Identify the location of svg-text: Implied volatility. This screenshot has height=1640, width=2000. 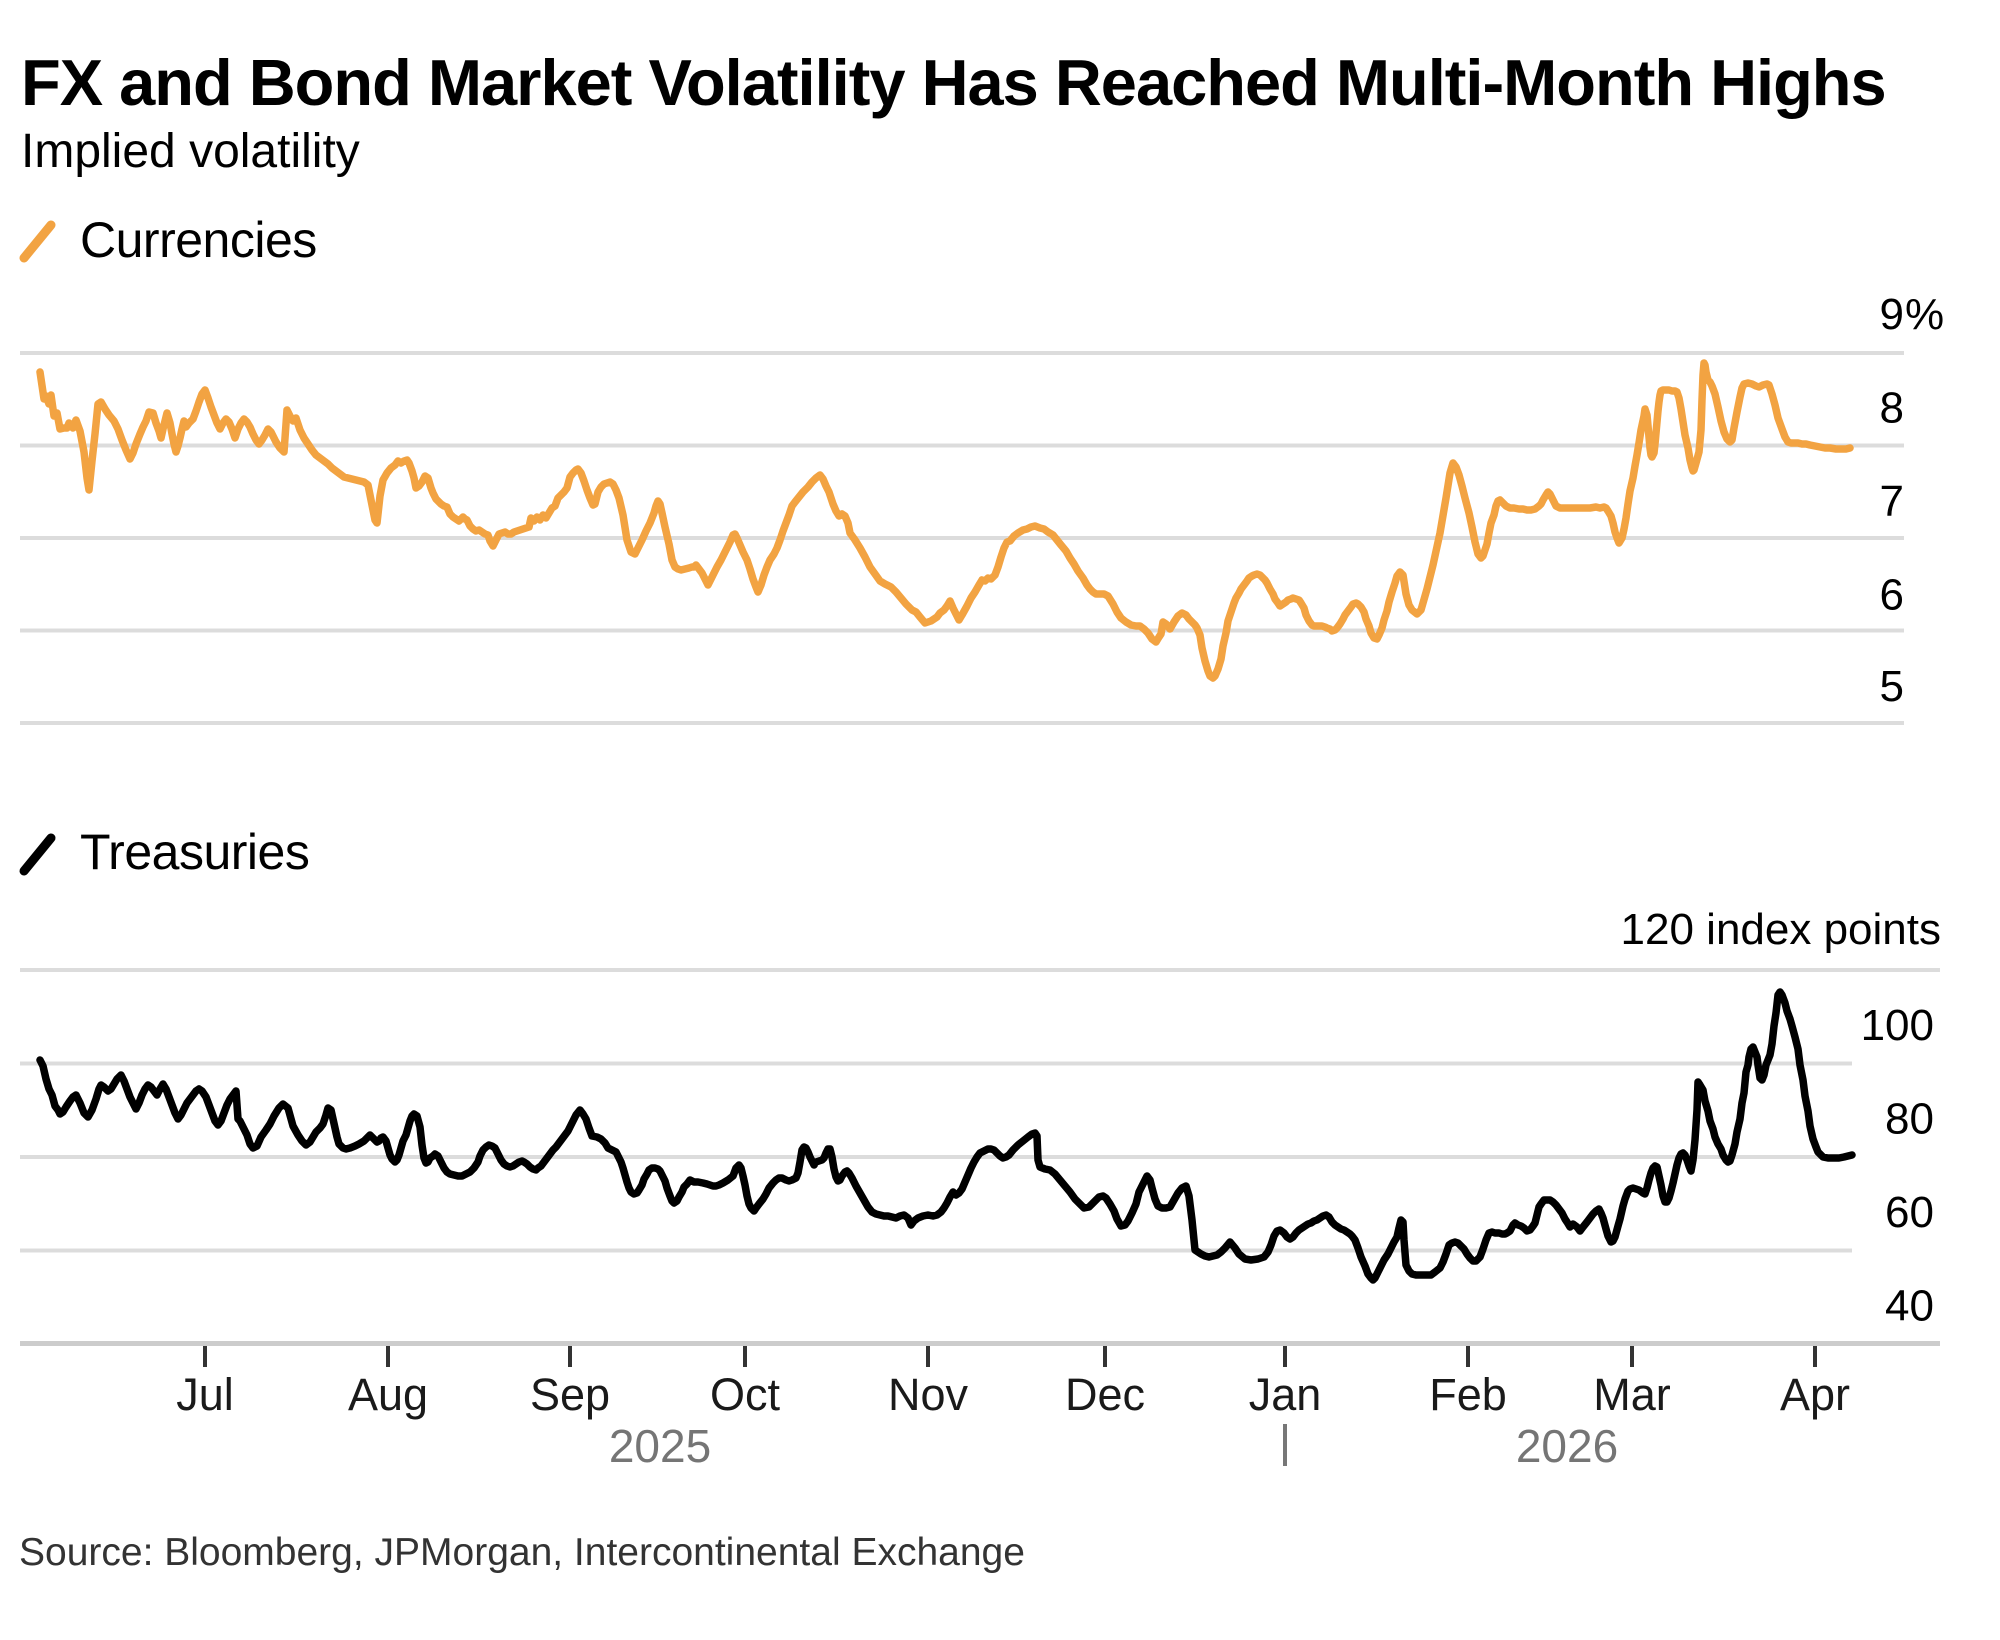
(190, 151).